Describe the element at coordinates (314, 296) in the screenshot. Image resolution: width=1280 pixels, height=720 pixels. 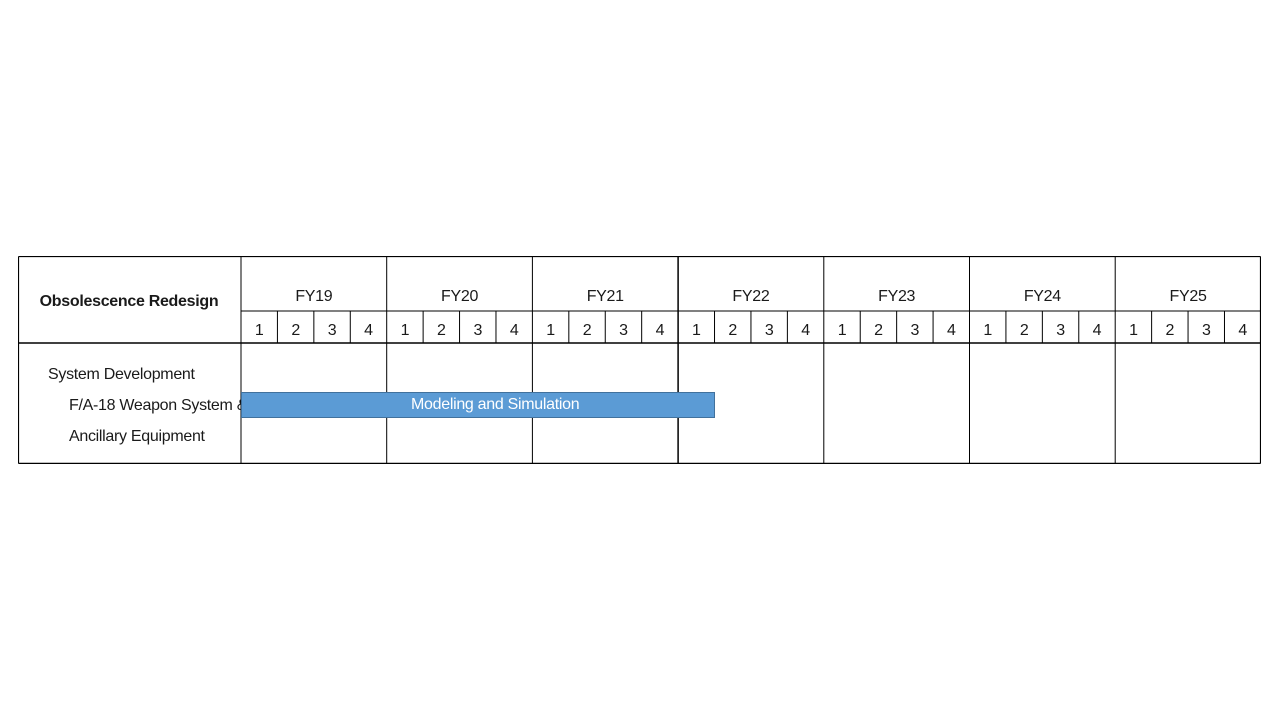
I see `fy-label-fy19: FY19` at that location.